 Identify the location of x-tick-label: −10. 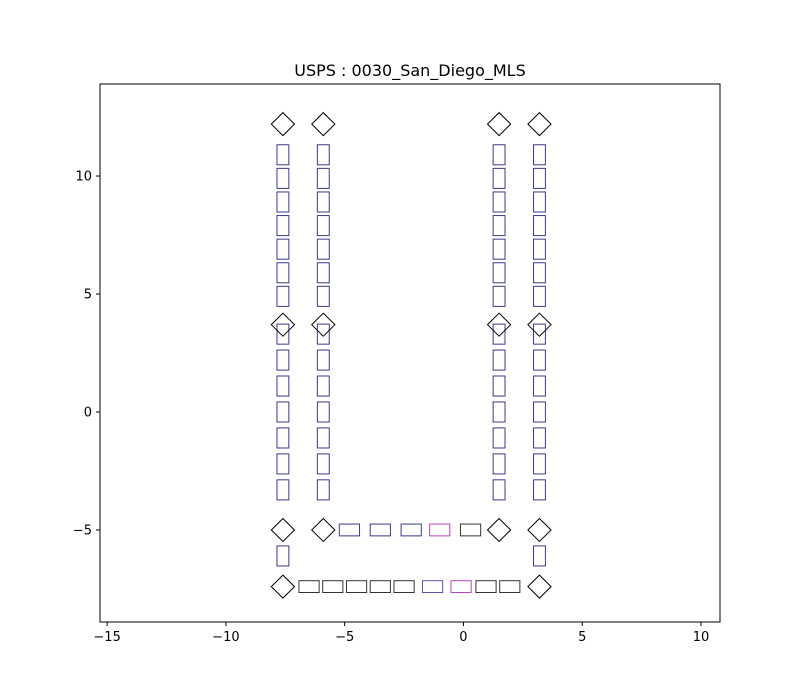
(225, 637).